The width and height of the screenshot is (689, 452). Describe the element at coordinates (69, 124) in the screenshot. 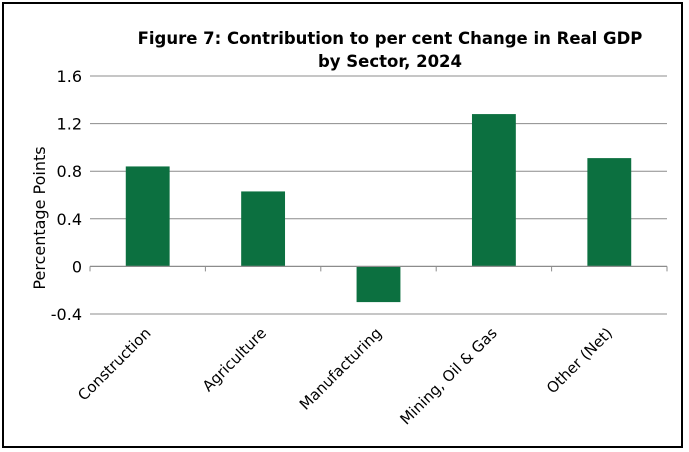

I see `y-tick-label: 1.2` at that location.